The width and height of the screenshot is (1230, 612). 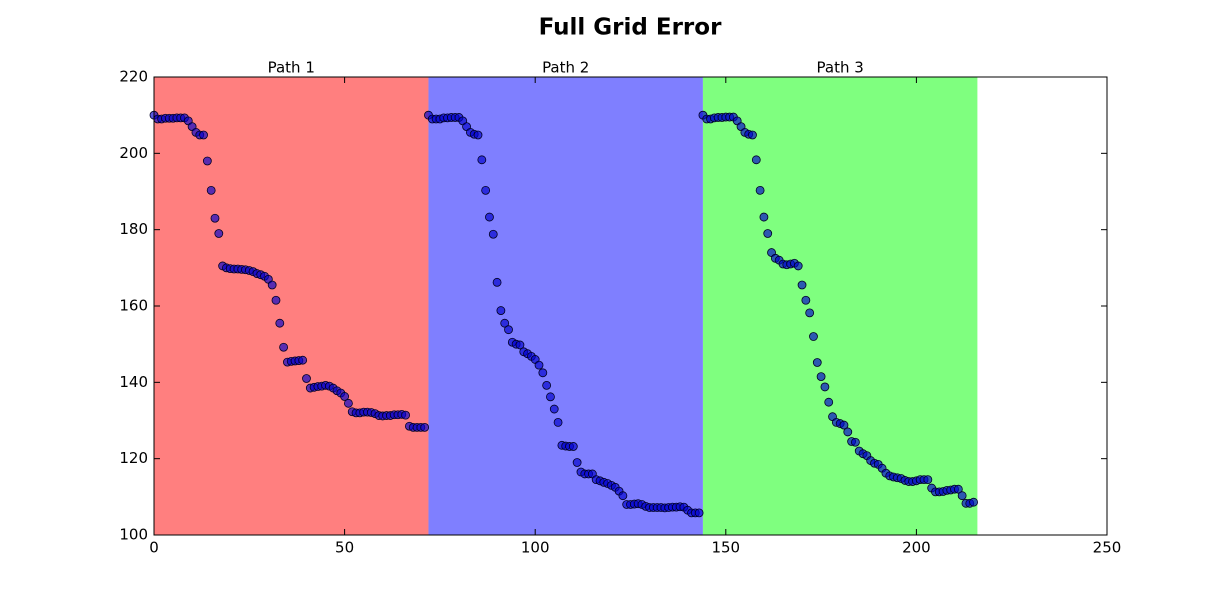 What do you see at coordinates (133, 382) in the screenshot?
I see `y-tick-label: 140` at bounding box center [133, 382].